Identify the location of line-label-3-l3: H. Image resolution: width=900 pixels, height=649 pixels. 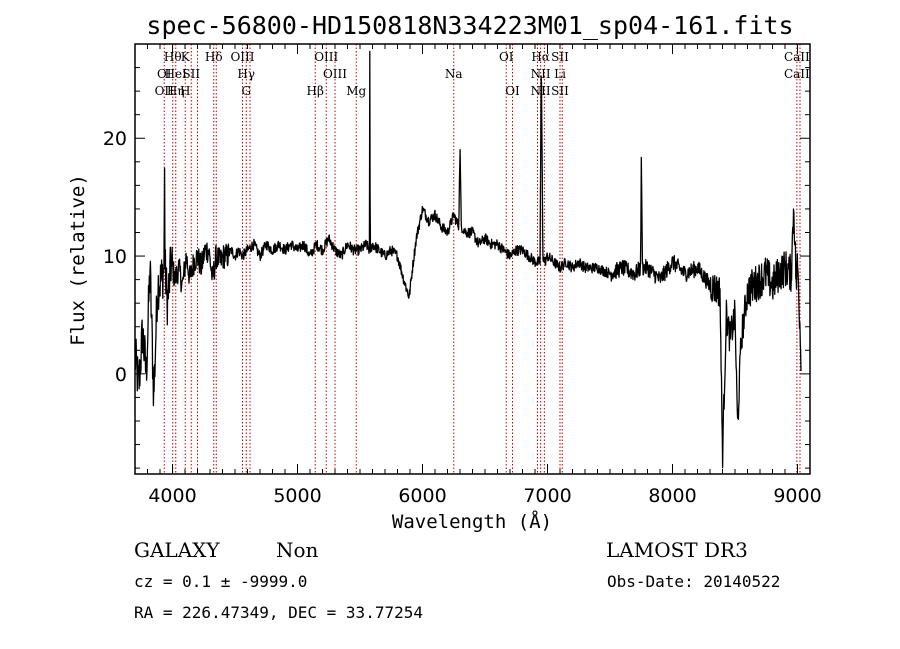
(185, 91).